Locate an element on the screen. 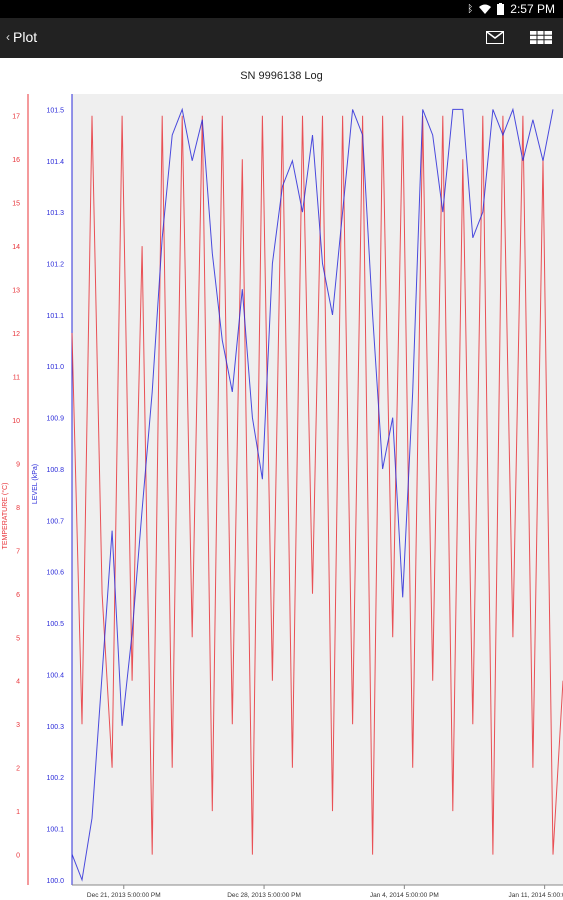 This screenshot has width=563, height=900. right-tick-label: 101.4 is located at coordinates (55, 162).